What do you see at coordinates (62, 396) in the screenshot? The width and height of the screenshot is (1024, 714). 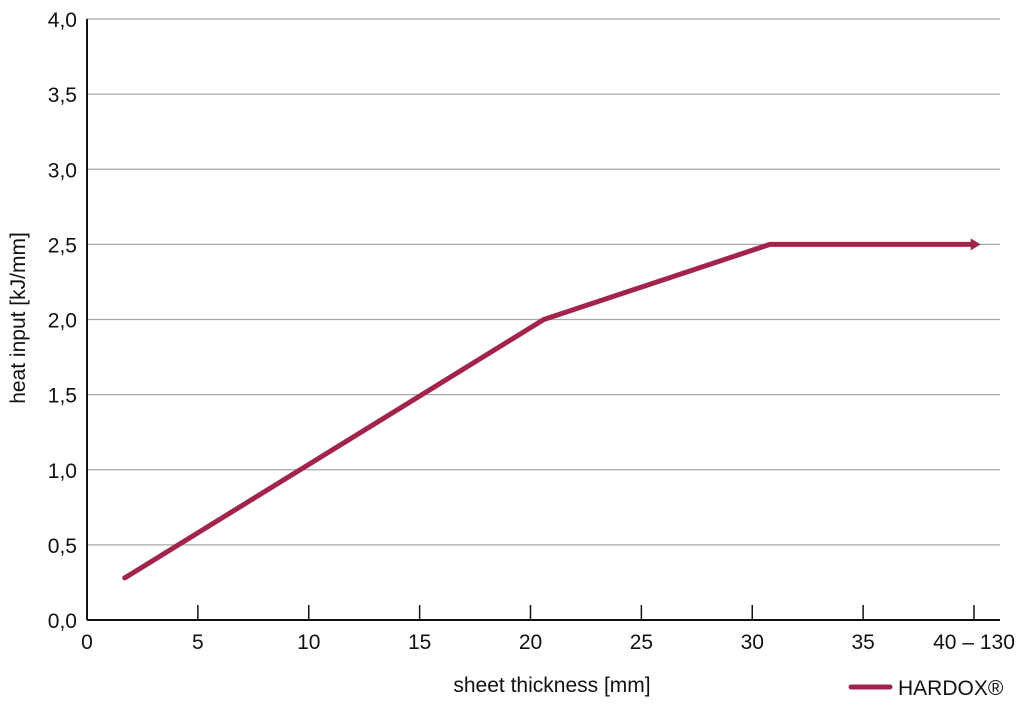 I see `y-tick-label: 1,5` at bounding box center [62, 396].